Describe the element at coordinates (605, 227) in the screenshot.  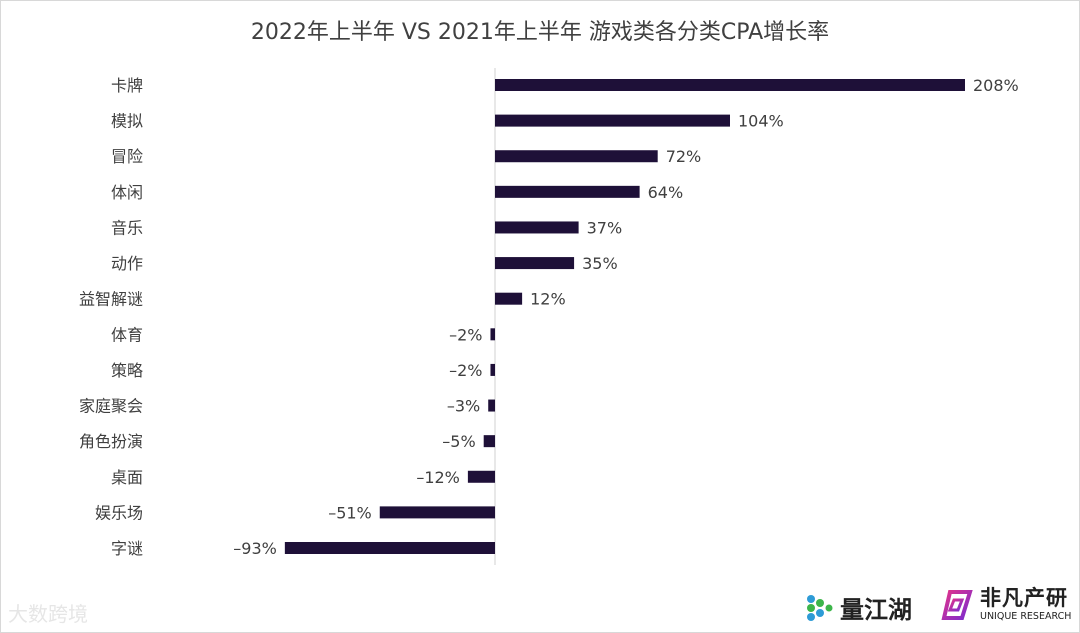
I see `data-label: 37%` at that location.